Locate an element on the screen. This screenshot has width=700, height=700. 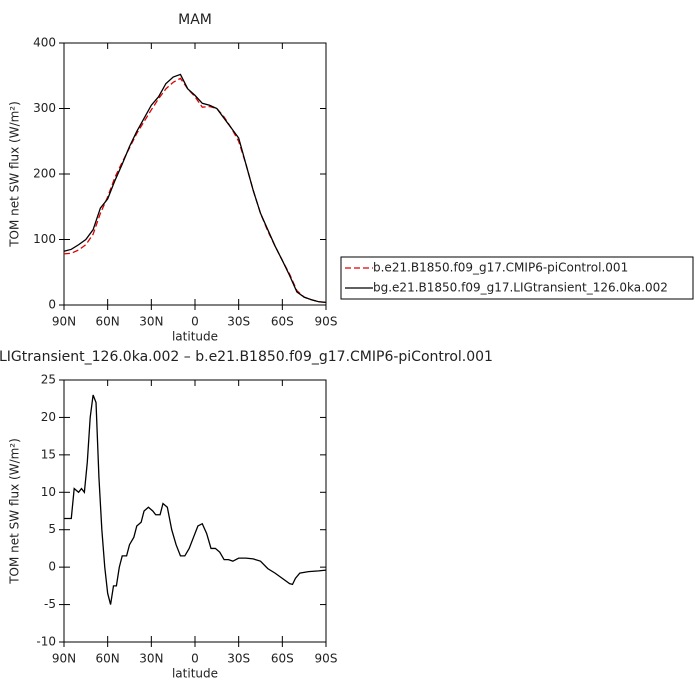
y-tick-label: -10 is located at coordinates (46, 642).